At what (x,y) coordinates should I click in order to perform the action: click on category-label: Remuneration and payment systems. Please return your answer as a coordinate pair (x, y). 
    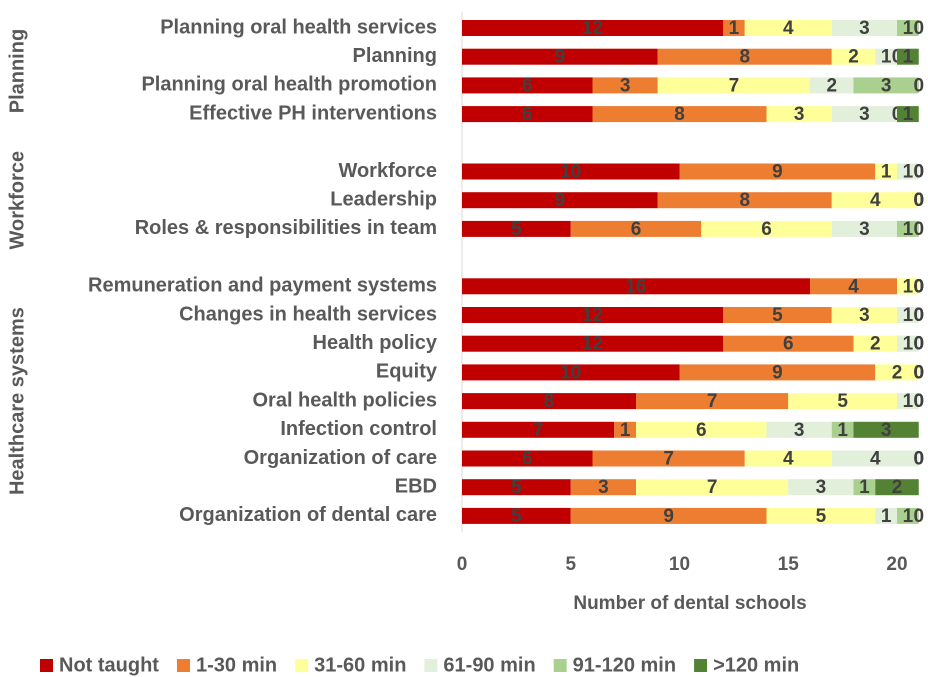
    Looking at the image, I should click on (262, 286).